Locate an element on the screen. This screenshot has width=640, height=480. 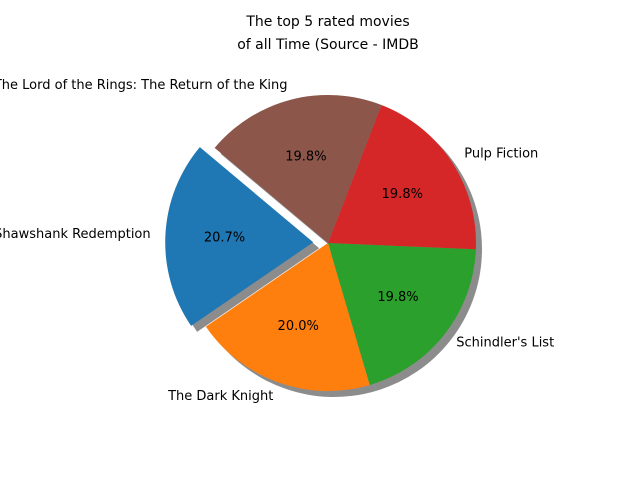
slice-label-the-shawshank-redemption: The Shawshank Redemption is located at coordinates (75, 234).